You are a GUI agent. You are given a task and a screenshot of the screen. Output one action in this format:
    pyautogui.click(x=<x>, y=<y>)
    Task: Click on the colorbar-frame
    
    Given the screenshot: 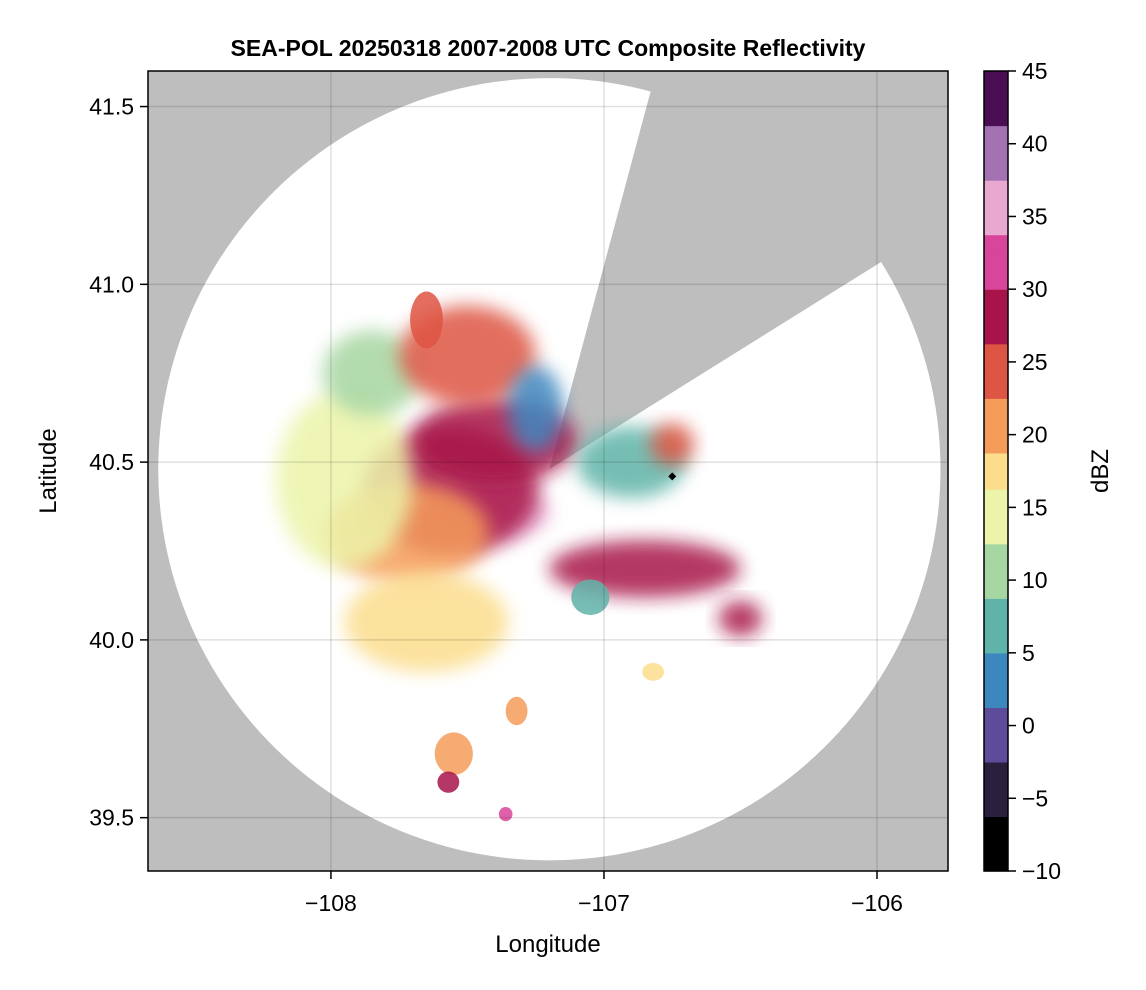 What is the action you would take?
    pyautogui.click(x=996, y=471)
    